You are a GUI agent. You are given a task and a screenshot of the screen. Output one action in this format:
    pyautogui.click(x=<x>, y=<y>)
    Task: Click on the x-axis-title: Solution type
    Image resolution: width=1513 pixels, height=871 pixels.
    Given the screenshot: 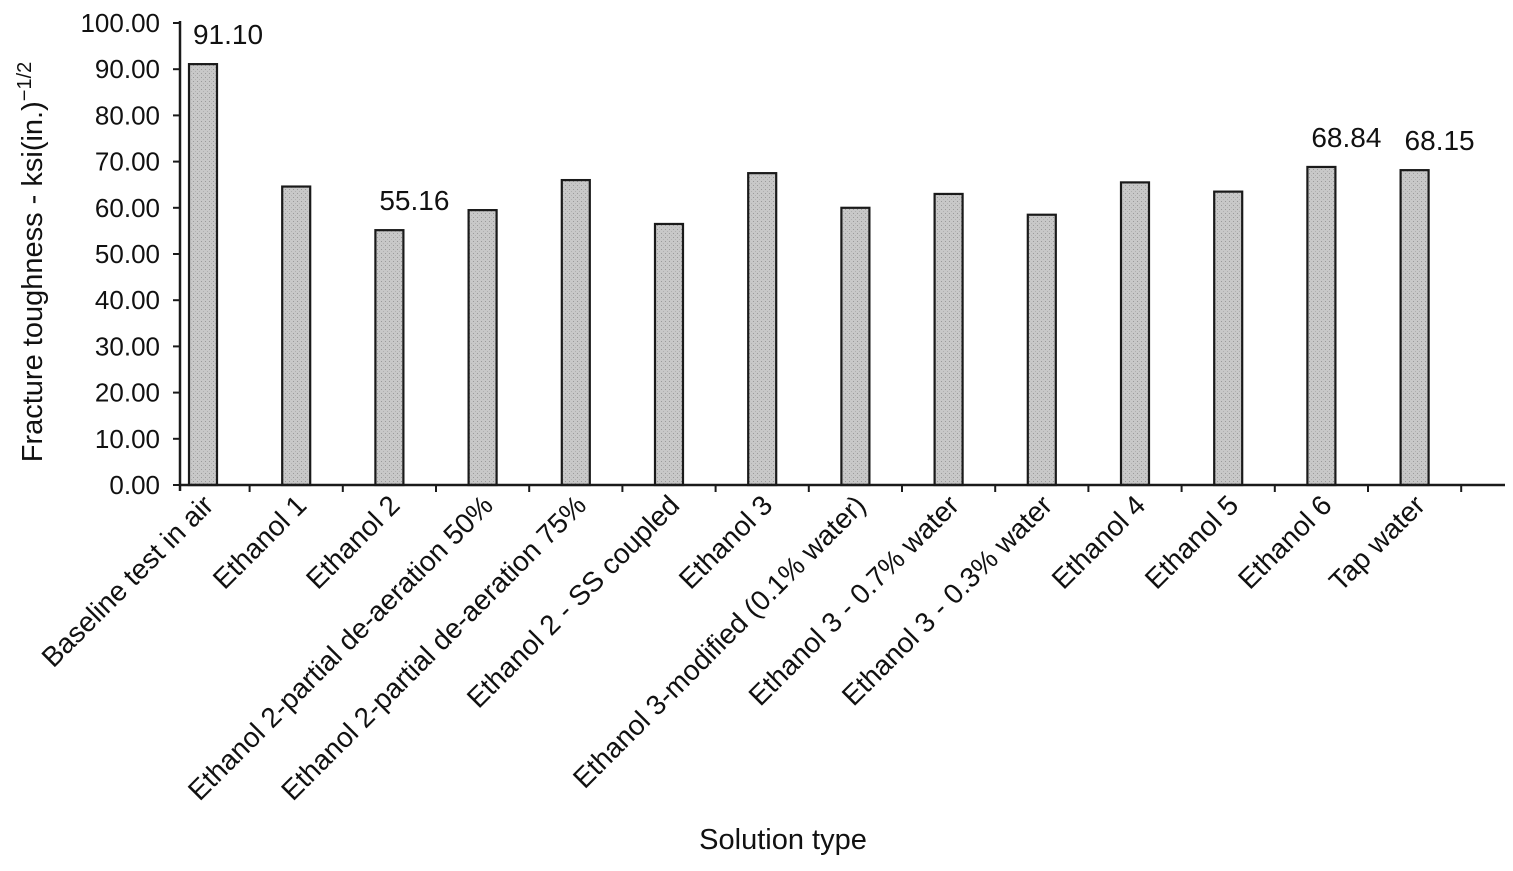 What is the action you would take?
    pyautogui.click(x=783, y=840)
    